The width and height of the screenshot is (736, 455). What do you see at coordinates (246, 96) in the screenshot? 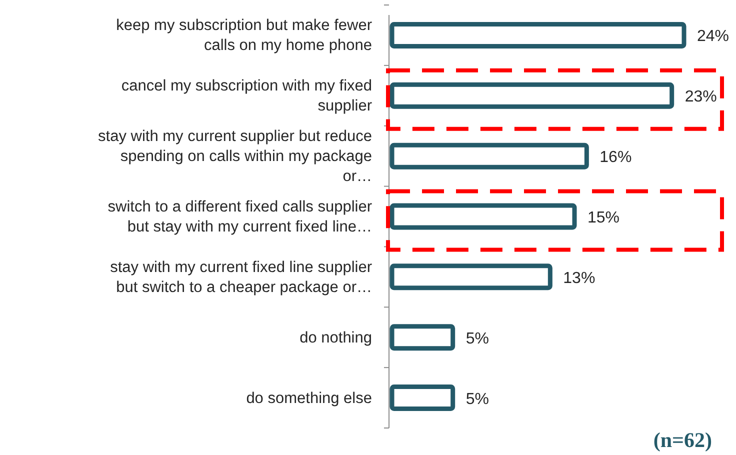
I see `y-tick-label: cancel my subscription with my fixed supplier` at bounding box center [246, 96].